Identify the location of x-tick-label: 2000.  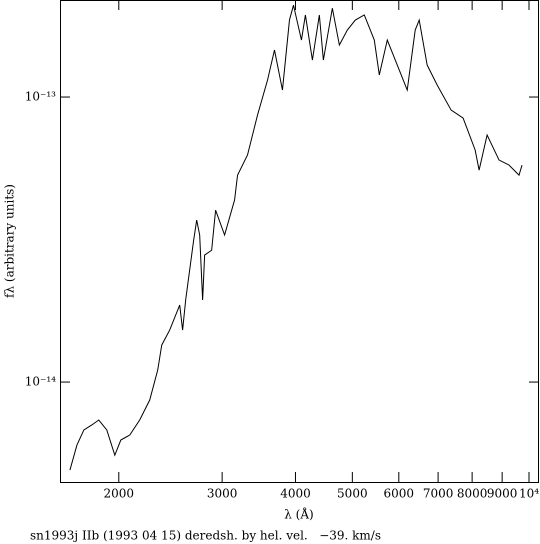
(119, 494).